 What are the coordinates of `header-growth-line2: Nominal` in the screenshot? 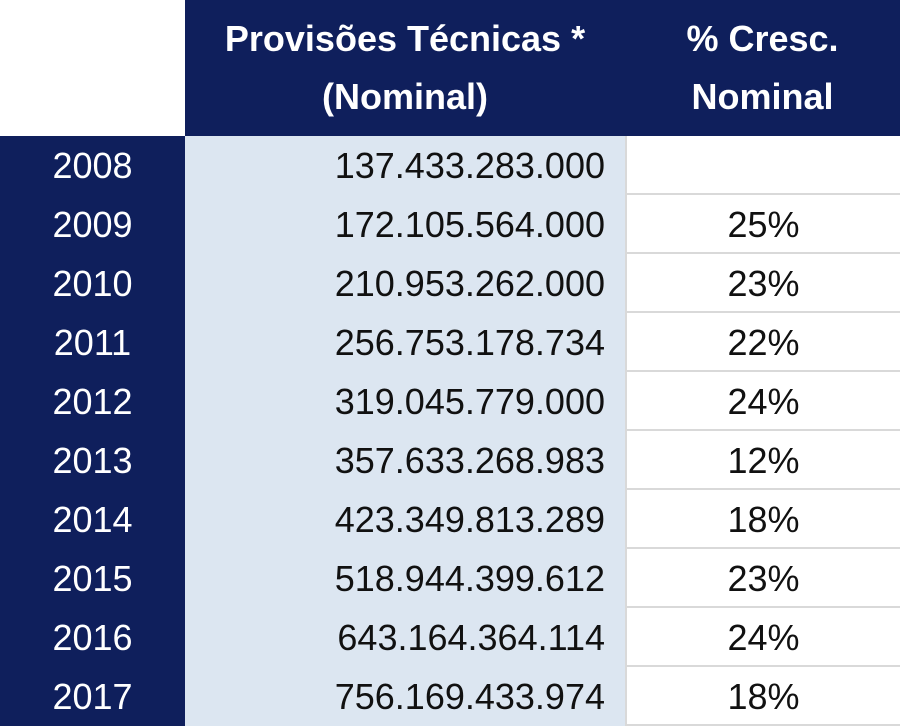 It's located at (762, 96).